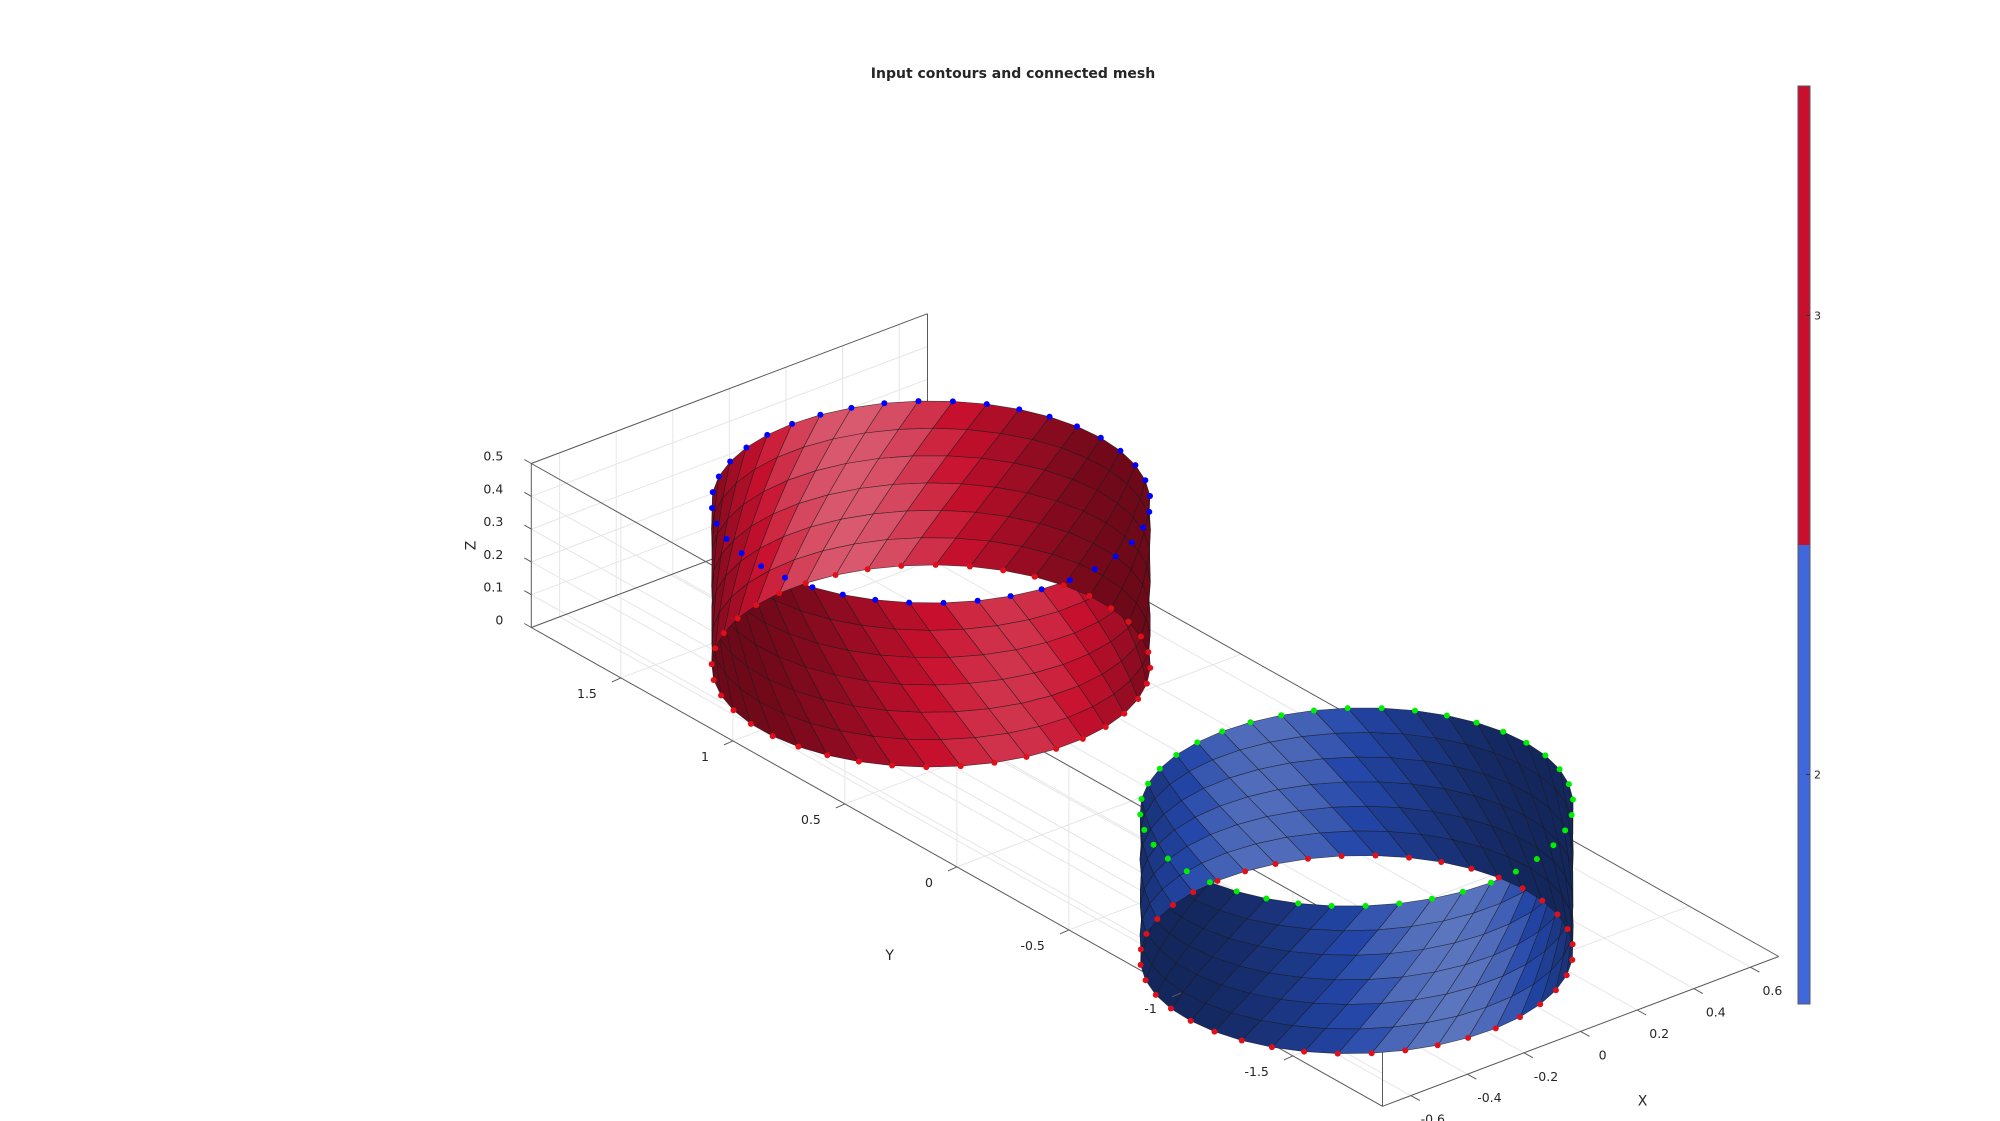  Describe the element at coordinates (729, 388) in the screenshot. I see `axis-edge` at that location.